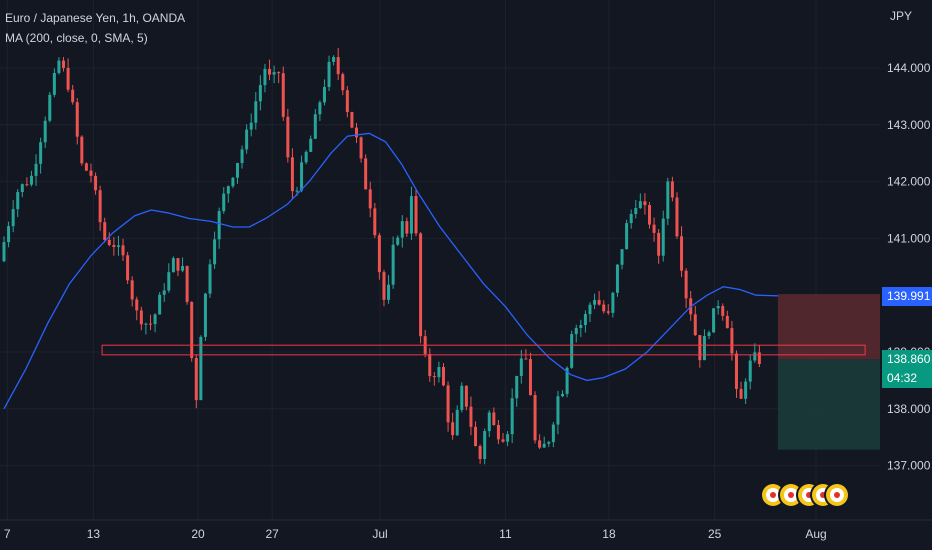  I want to click on x-tick-label: Jul, so click(379, 534).